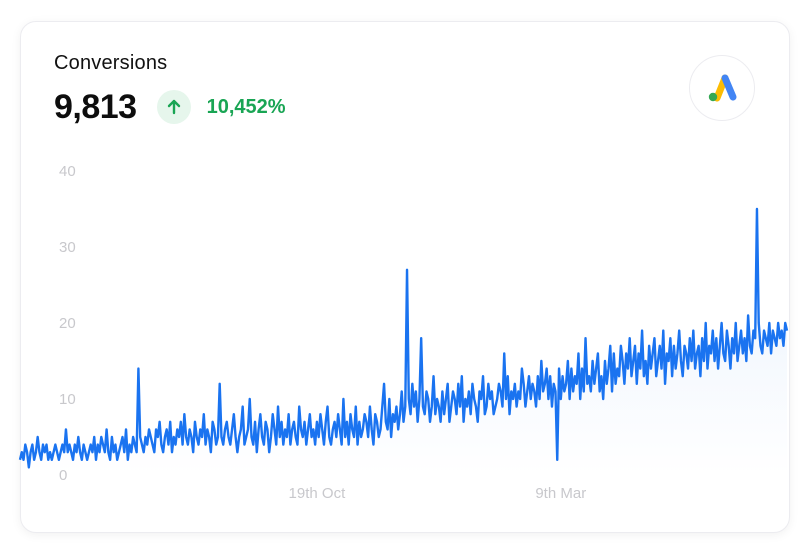  I want to click on metric-row: 9,813 10,452%, so click(170, 107).